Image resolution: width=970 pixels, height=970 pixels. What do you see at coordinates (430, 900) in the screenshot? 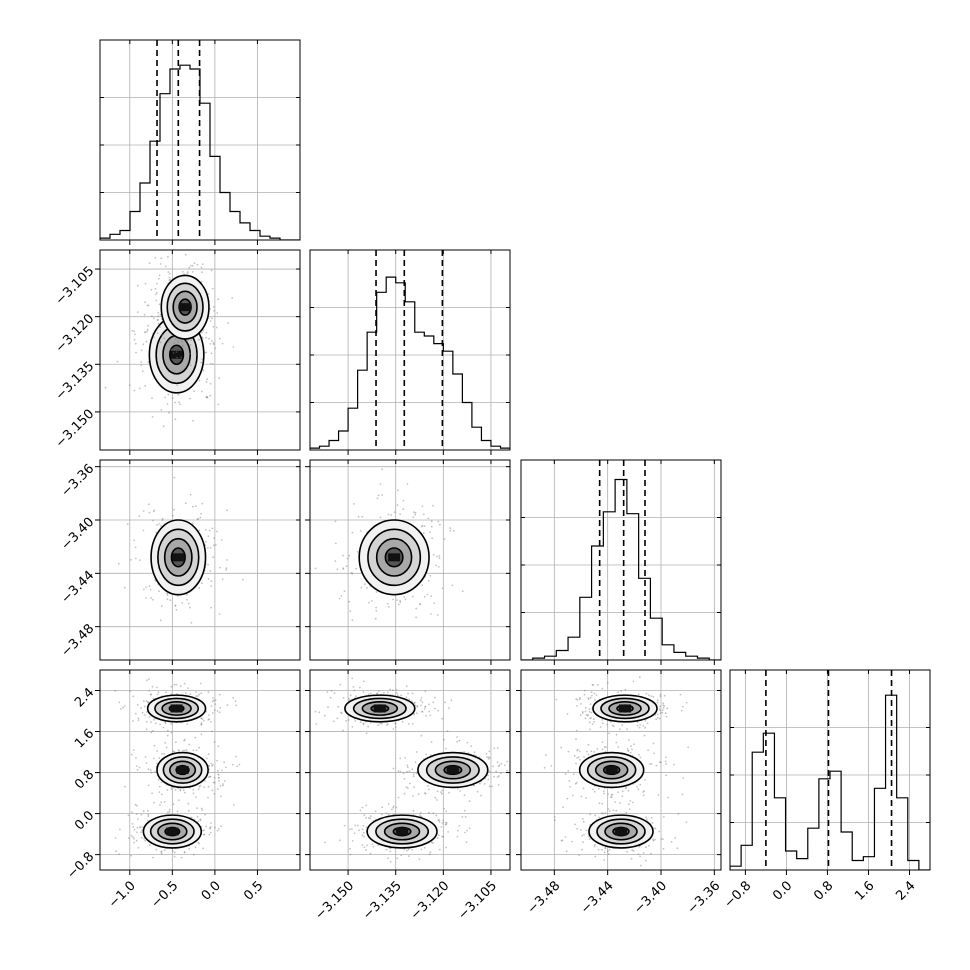
I see `x-tick-label: −3.120` at bounding box center [430, 900].